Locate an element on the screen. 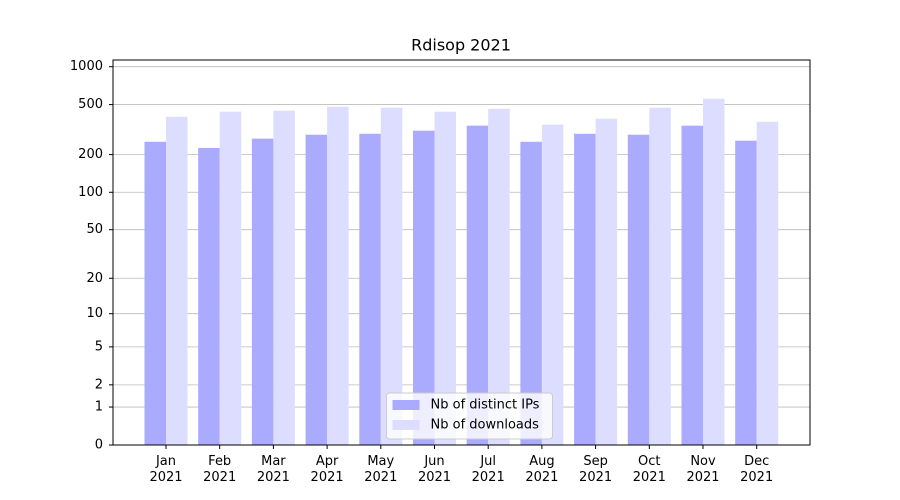 The width and height of the screenshot is (900, 500). y-tick-label: 2 is located at coordinates (99, 384).